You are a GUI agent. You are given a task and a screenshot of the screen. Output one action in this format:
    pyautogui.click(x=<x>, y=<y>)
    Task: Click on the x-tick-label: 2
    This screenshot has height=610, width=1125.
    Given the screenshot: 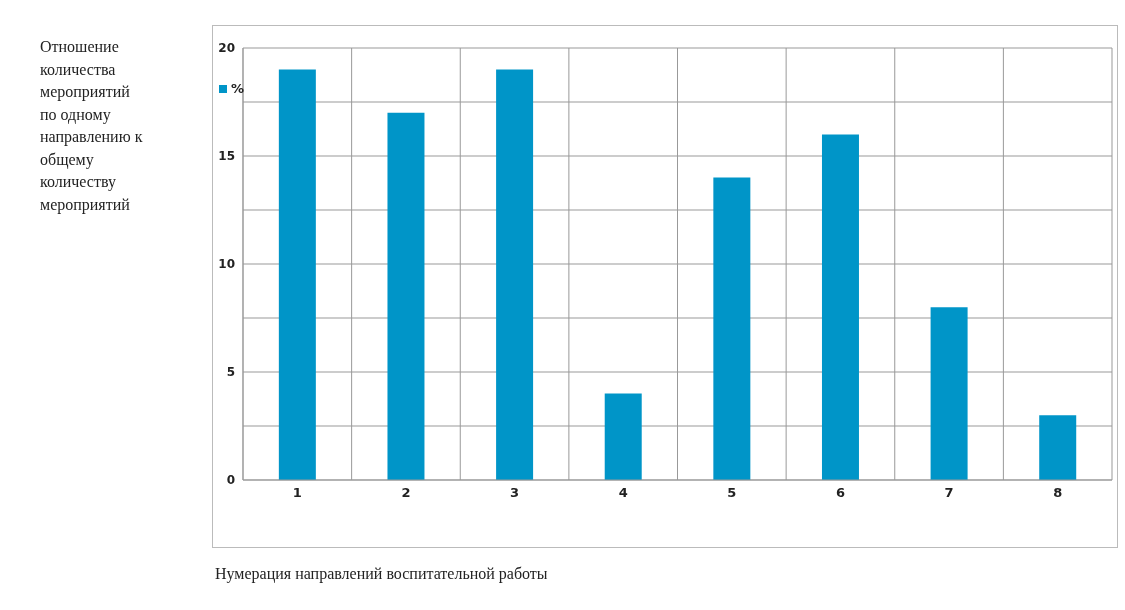 What is the action you would take?
    pyautogui.click(x=406, y=493)
    